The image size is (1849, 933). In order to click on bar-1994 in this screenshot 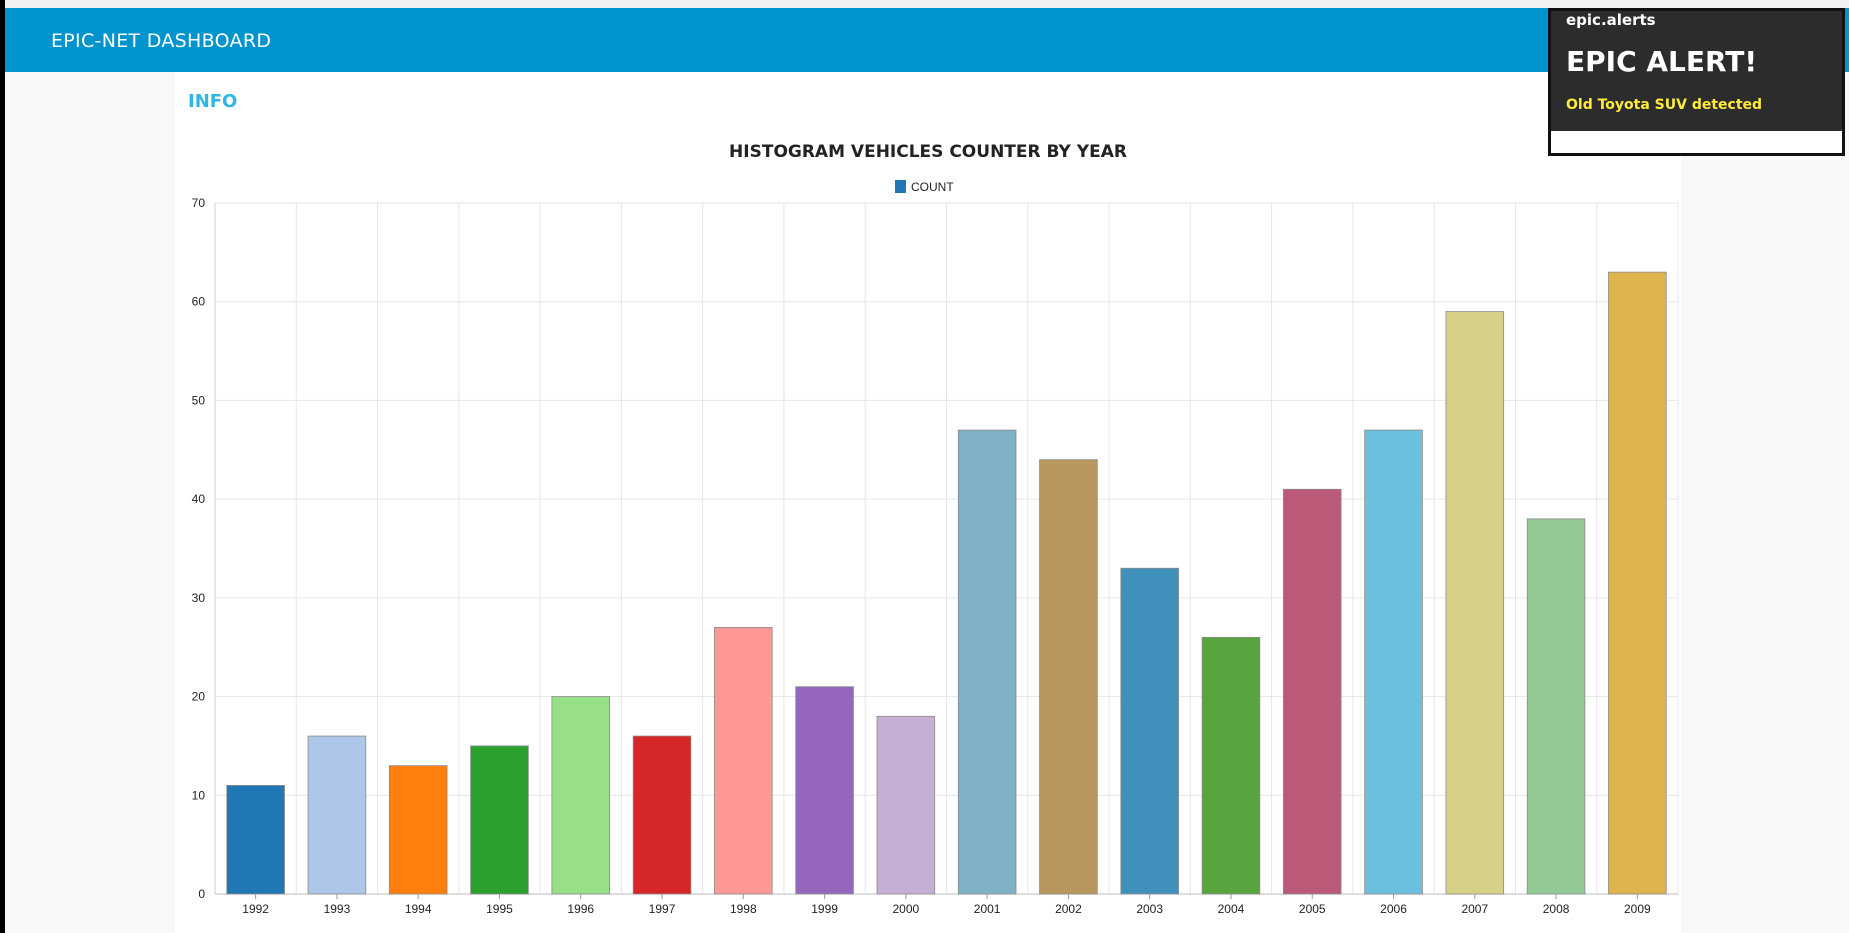, I will do `click(418, 830)`.